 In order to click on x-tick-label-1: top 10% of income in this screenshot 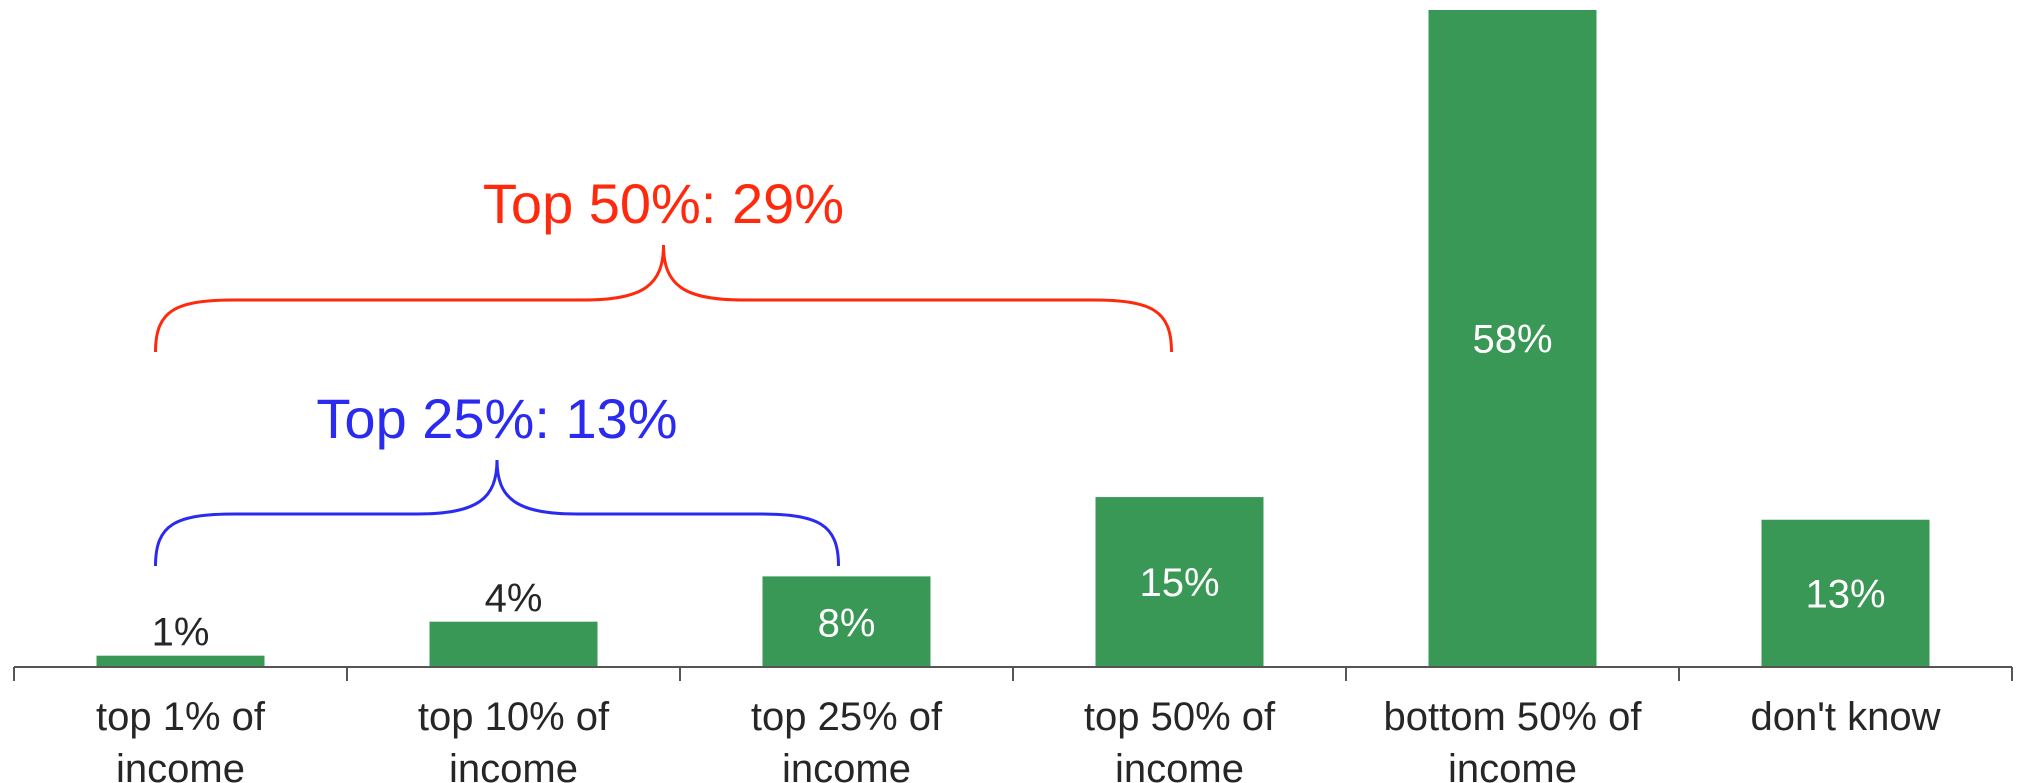, I will do `click(514, 739)`.